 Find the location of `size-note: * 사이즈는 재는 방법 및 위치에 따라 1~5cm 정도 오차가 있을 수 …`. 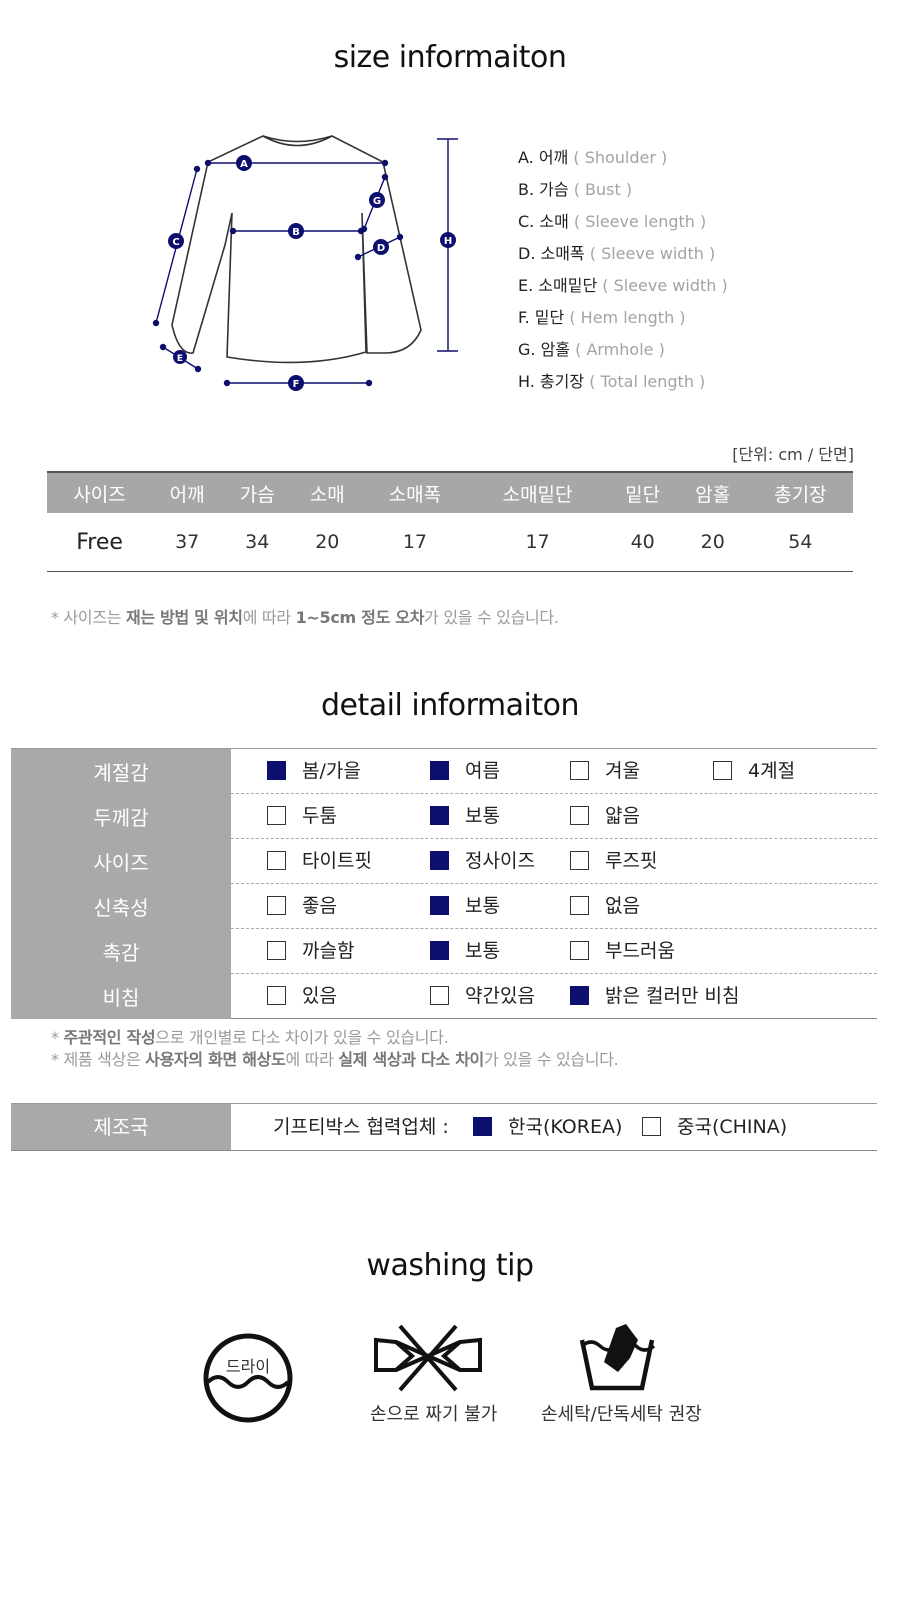

size-note: * 사이즈는 재는 방법 및 위치에 따라 1~5cm 정도 오차가 있을 수 … is located at coordinates (305, 616).